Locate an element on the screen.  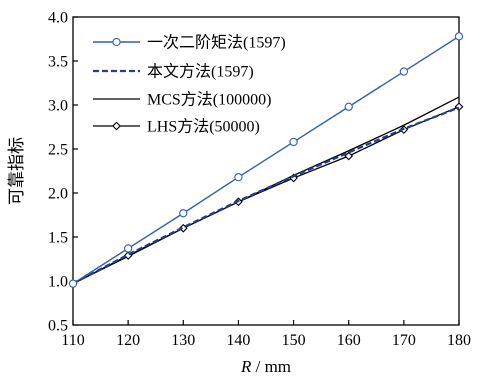
x-tick-label: 140 is located at coordinates (238, 340).